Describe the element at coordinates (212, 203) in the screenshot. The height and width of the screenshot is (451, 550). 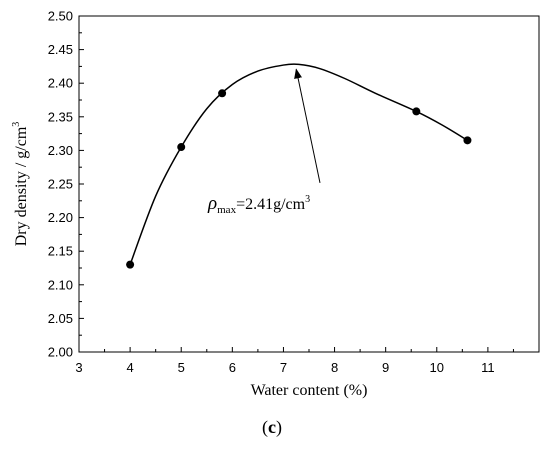
I see `annotation-symbol: ρ` at that location.